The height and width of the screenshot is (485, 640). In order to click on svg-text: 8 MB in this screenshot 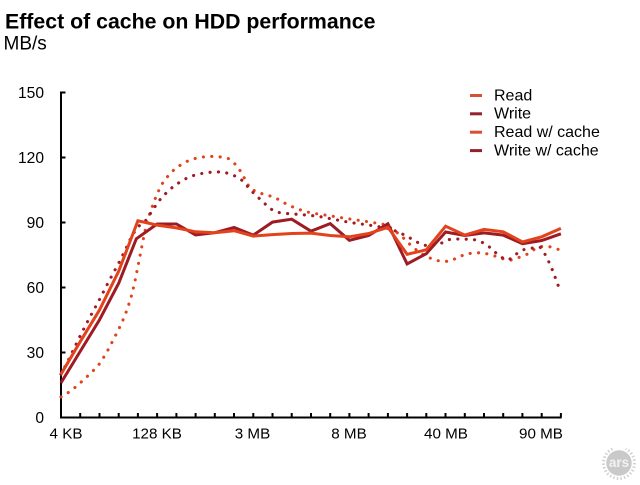, I will do `click(348, 434)`.